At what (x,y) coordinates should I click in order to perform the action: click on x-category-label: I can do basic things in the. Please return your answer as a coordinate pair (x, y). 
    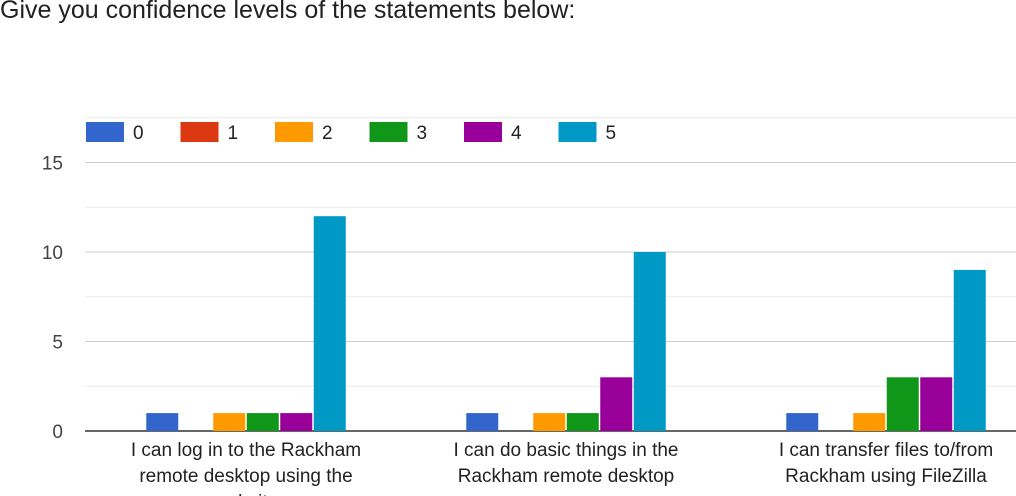
    Looking at the image, I should click on (566, 450).